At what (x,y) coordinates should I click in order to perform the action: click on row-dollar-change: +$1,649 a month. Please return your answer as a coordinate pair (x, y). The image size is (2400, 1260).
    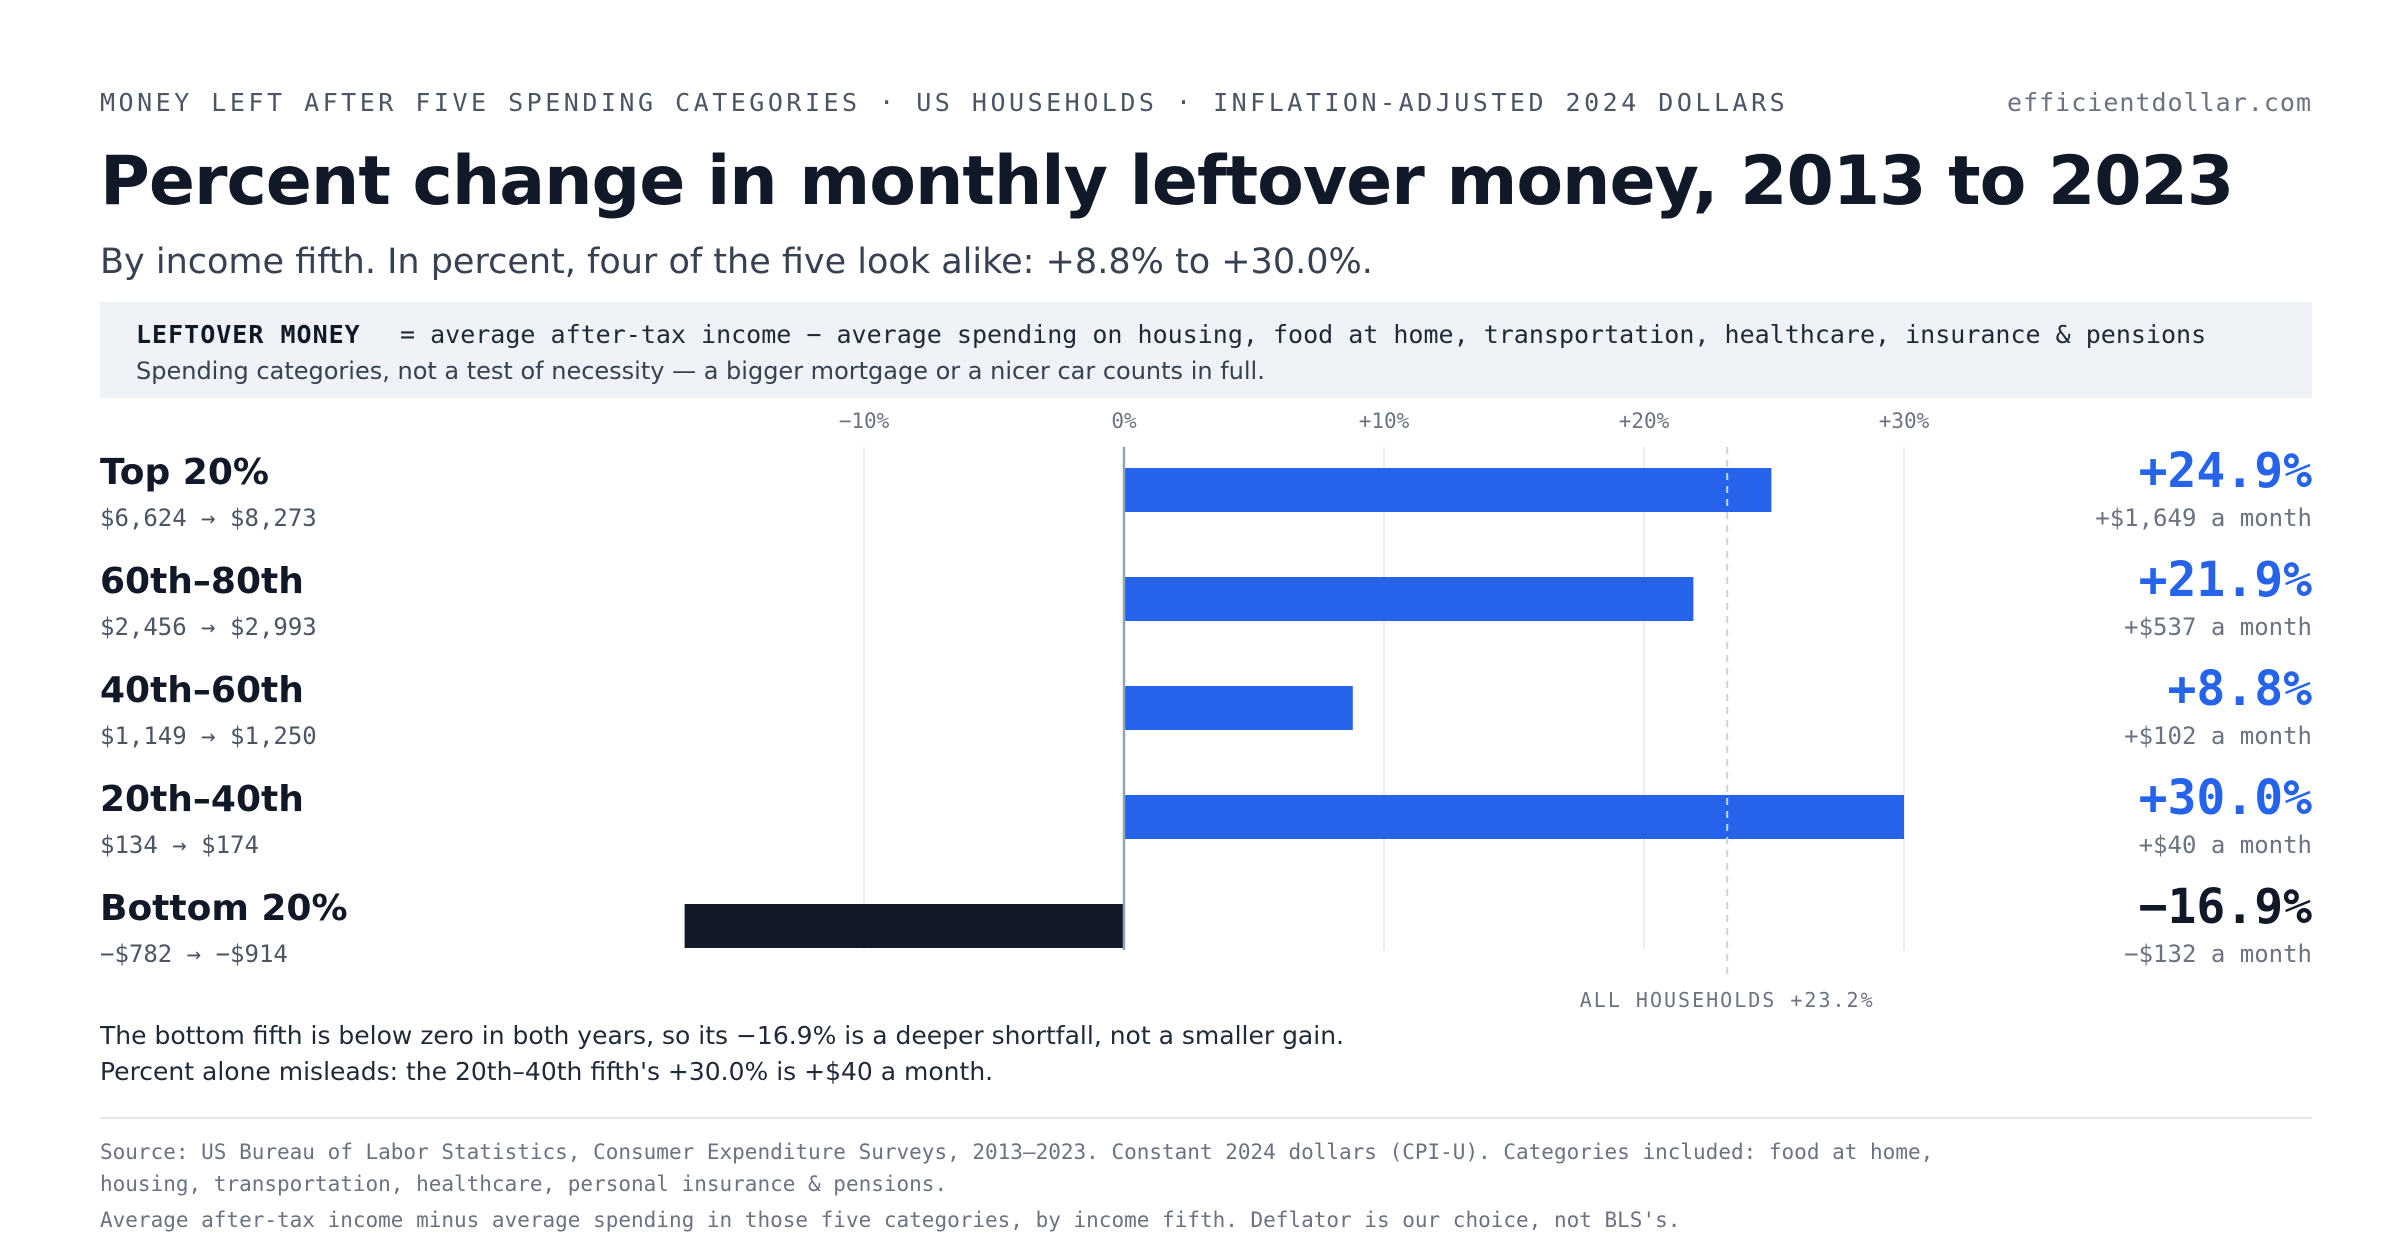
    Looking at the image, I should click on (2203, 518).